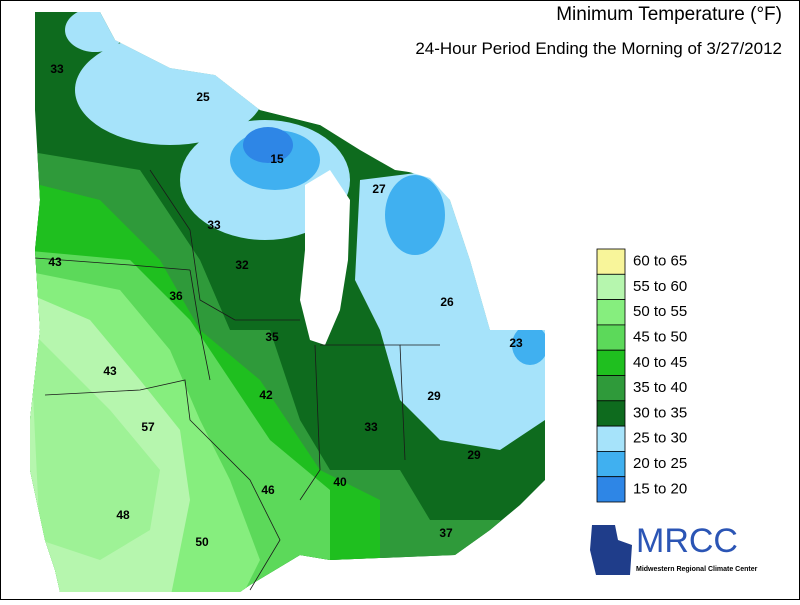 The image size is (800, 605). I want to click on legend-label: 60 to 65, so click(660, 261).